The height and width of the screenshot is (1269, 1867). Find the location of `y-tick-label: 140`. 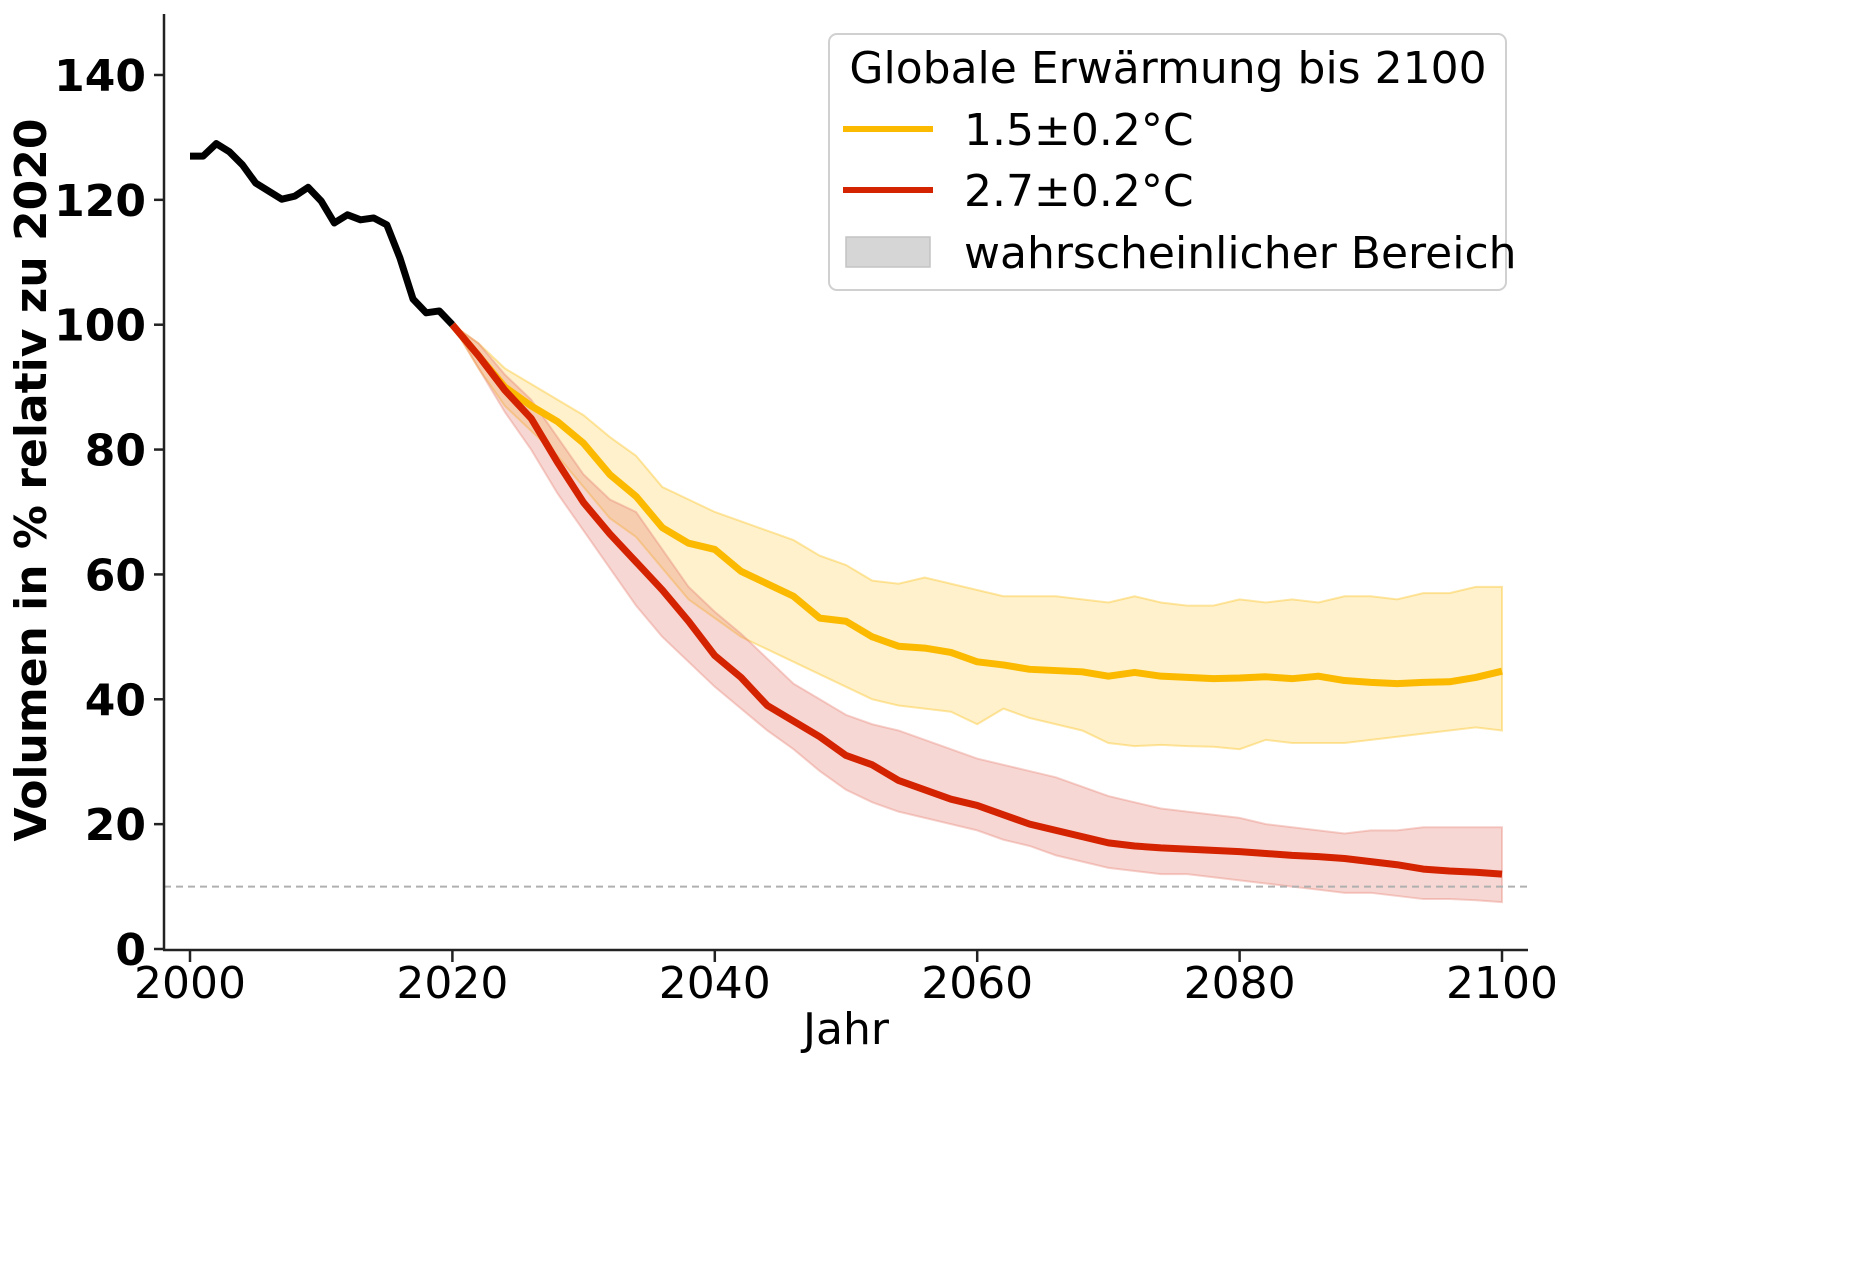

y-tick-label: 140 is located at coordinates (100, 76).